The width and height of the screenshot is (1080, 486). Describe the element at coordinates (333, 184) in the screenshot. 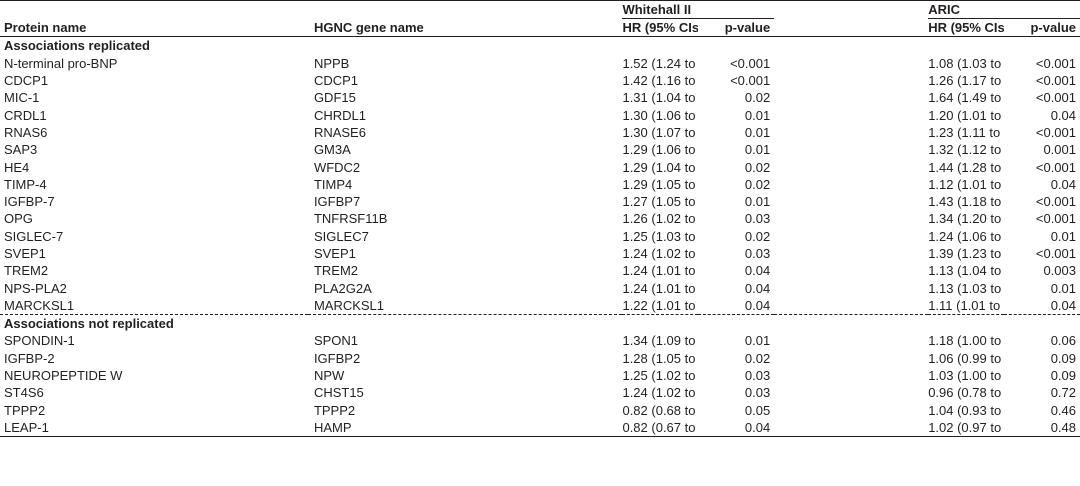

I see `gene-name-cell: TIMP4` at that location.